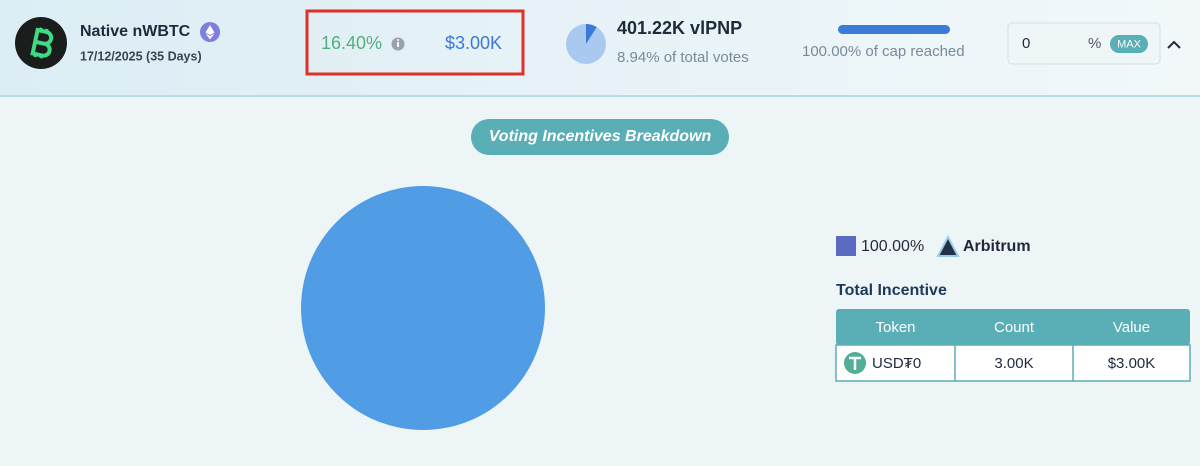 This screenshot has height=466, width=1200. What do you see at coordinates (883, 51) in the screenshot?
I see `cap-label: 100.00% of cap reached` at bounding box center [883, 51].